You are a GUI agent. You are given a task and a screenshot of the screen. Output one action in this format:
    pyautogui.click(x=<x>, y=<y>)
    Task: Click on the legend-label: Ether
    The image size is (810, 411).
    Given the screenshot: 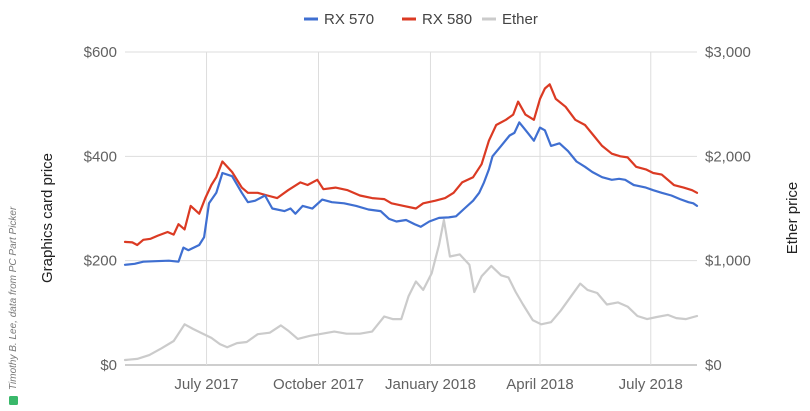 What is the action you would take?
    pyautogui.click(x=520, y=19)
    